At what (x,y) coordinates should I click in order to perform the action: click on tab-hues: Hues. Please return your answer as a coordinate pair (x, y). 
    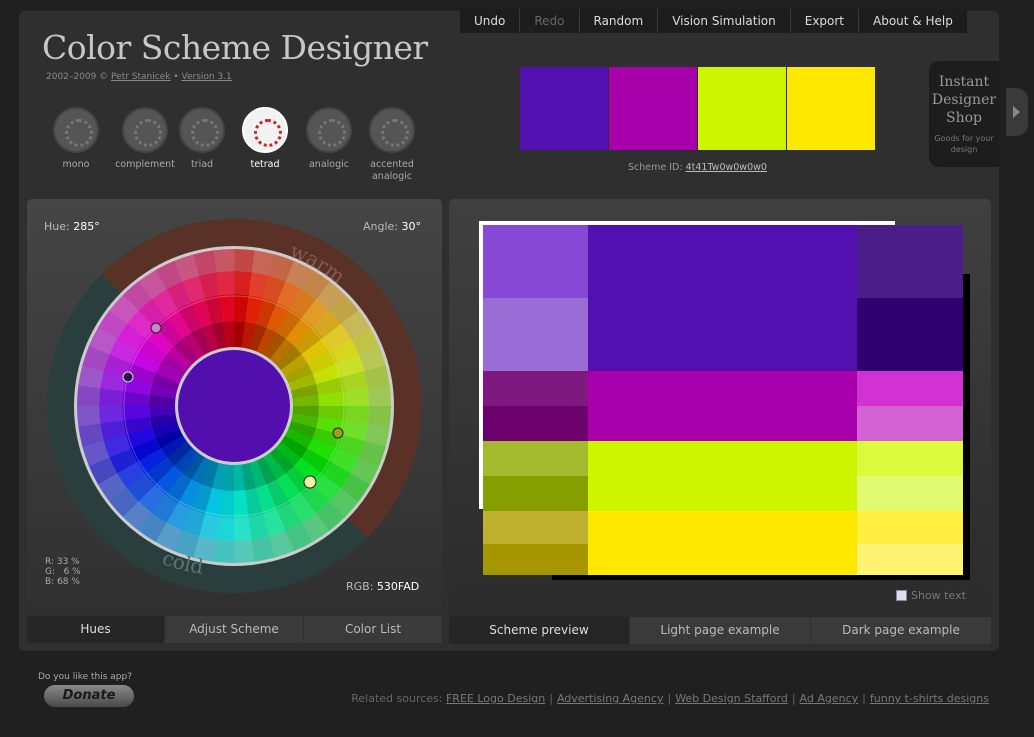
    Looking at the image, I should click on (95, 629).